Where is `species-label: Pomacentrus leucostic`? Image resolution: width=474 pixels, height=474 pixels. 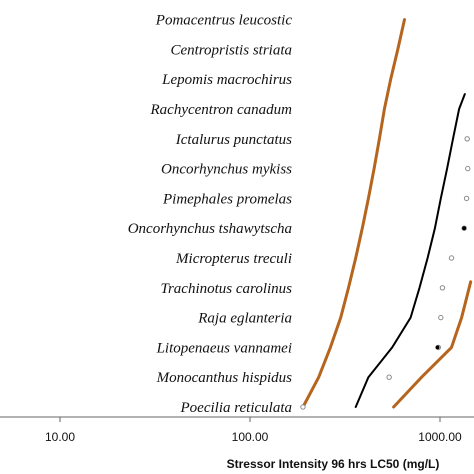
species-label: Pomacentrus leucostic is located at coordinates (224, 21).